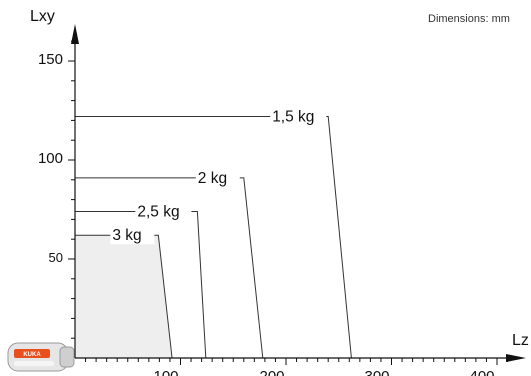 This screenshot has height=376, width=531. Describe the element at coordinates (271, 372) in the screenshot. I see `x-tick-label-200: 200` at that location.